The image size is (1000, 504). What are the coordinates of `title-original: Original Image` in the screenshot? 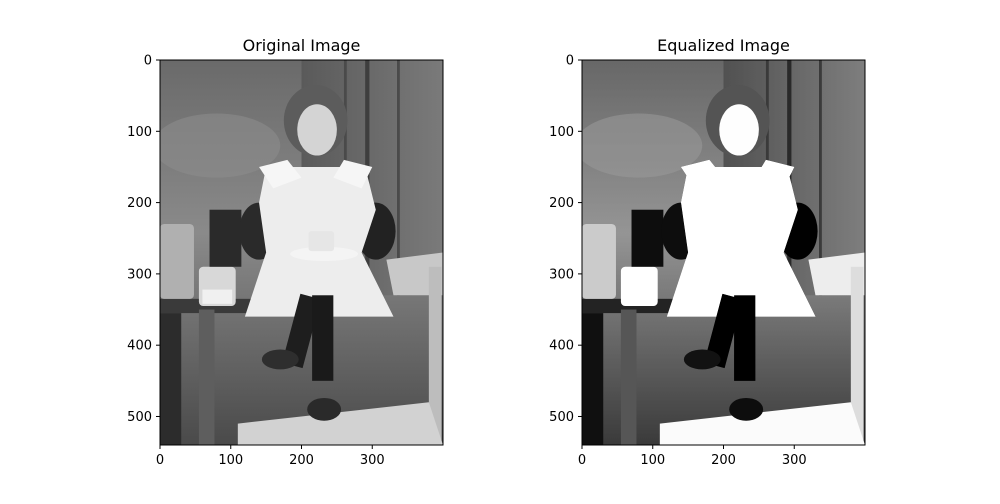 It's located at (302, 45).